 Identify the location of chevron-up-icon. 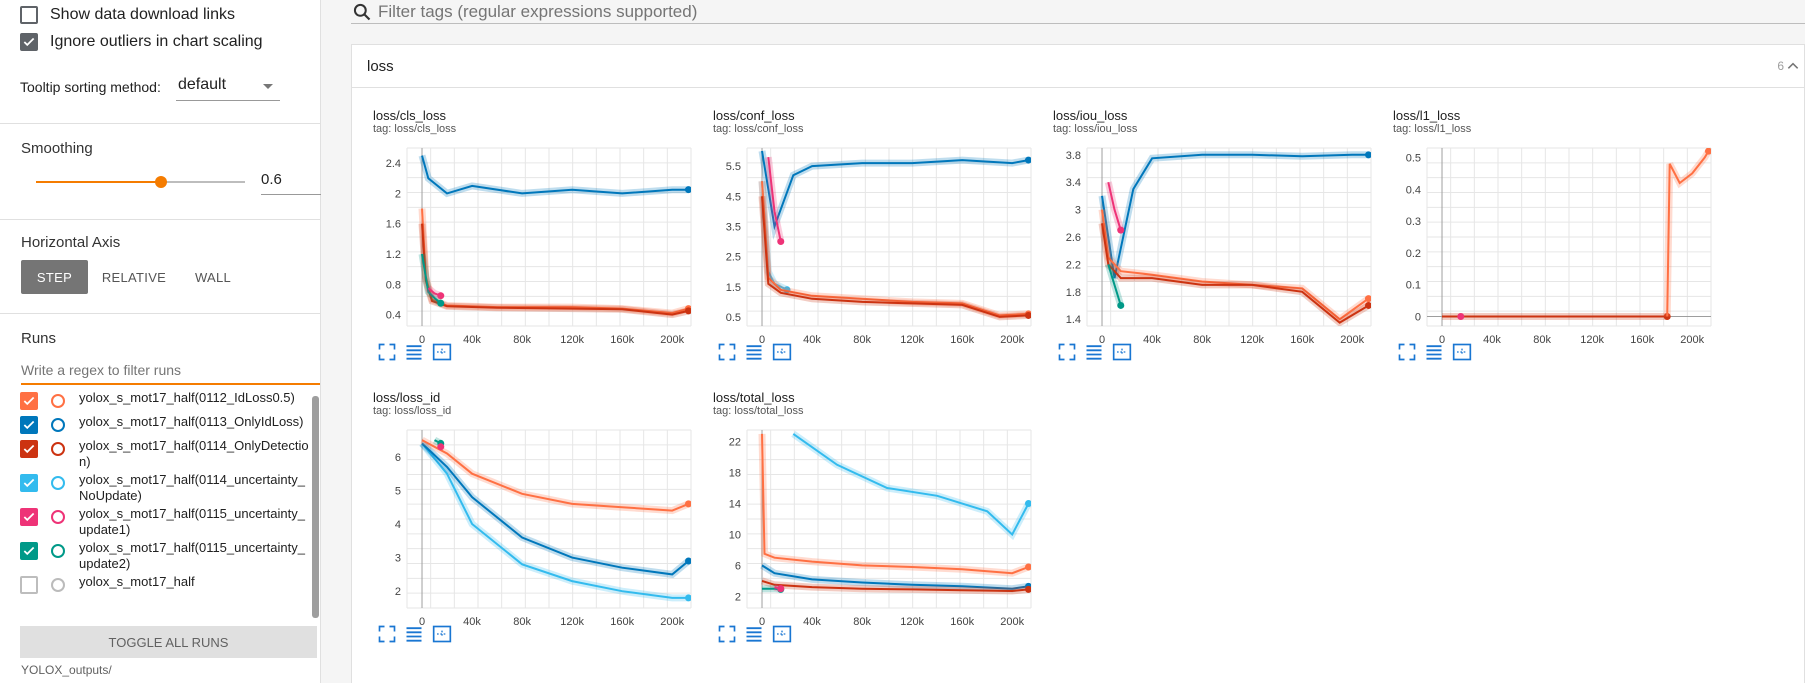
(1793, 66).